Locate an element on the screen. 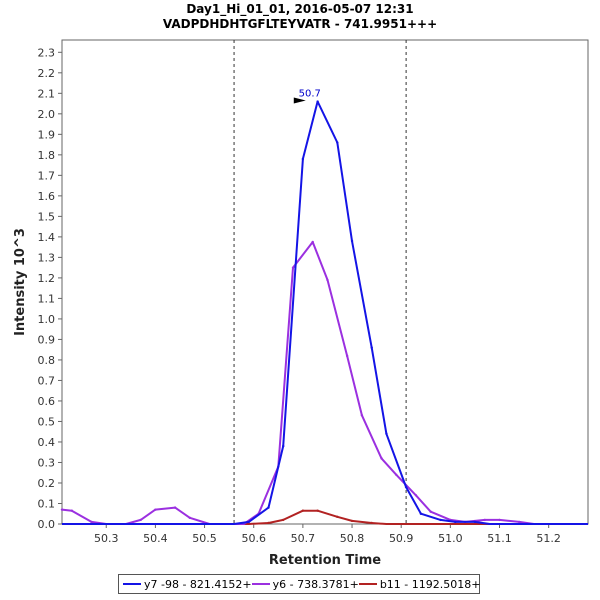  y-tick-label: 0.8 is located at coordinates (47, 360).